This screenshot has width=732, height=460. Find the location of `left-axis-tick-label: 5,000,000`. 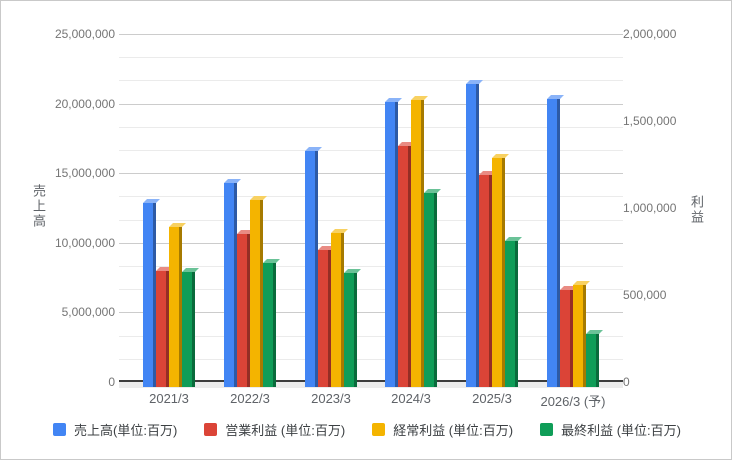

left-axis-tick-label: 5,000,000 is located at coordinates (88, 312).